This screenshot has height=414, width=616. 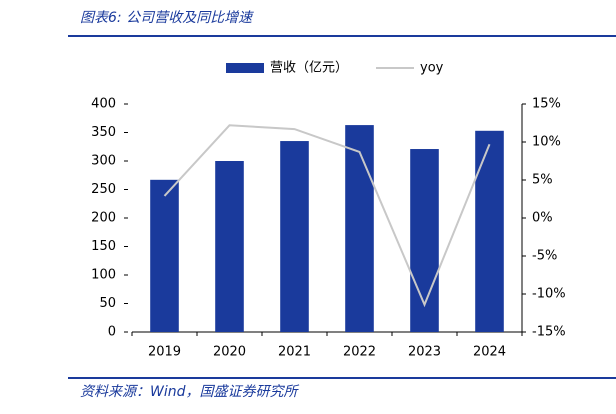 What do you see at coordinates (549, 294) in the screenshot?
I see `y2-tick-label: -10%` at bounding box center [549, 294].